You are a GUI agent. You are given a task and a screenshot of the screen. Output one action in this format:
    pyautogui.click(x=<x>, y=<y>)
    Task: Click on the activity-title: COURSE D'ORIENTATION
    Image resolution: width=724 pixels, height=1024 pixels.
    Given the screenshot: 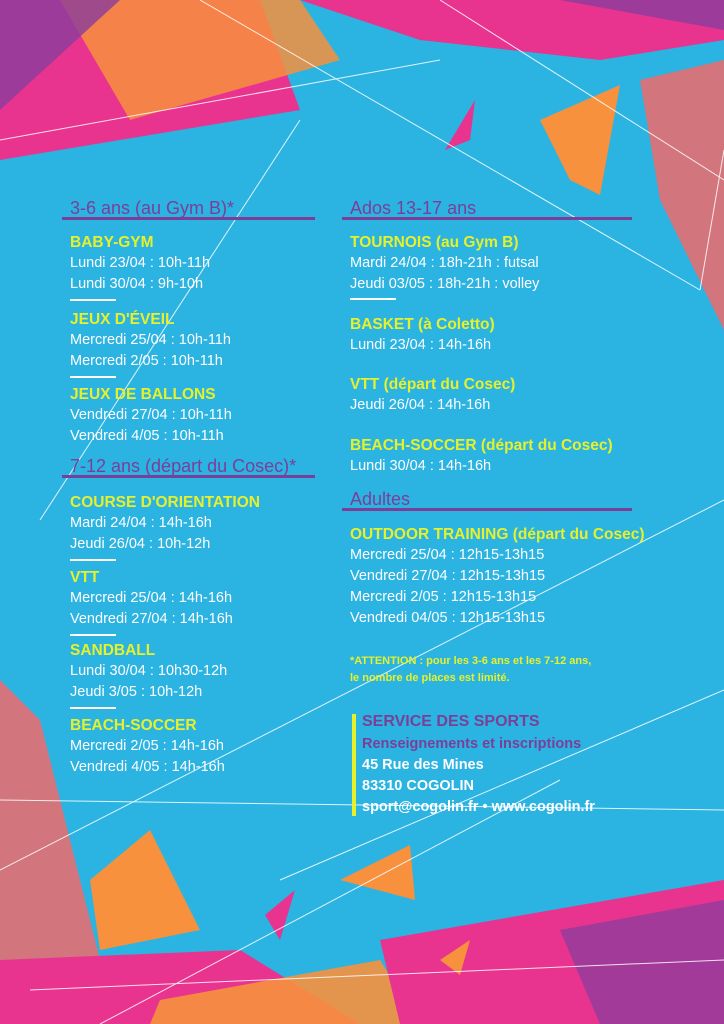 What is the action you would take?
    pyautogui.click(x=165, y=502)
    